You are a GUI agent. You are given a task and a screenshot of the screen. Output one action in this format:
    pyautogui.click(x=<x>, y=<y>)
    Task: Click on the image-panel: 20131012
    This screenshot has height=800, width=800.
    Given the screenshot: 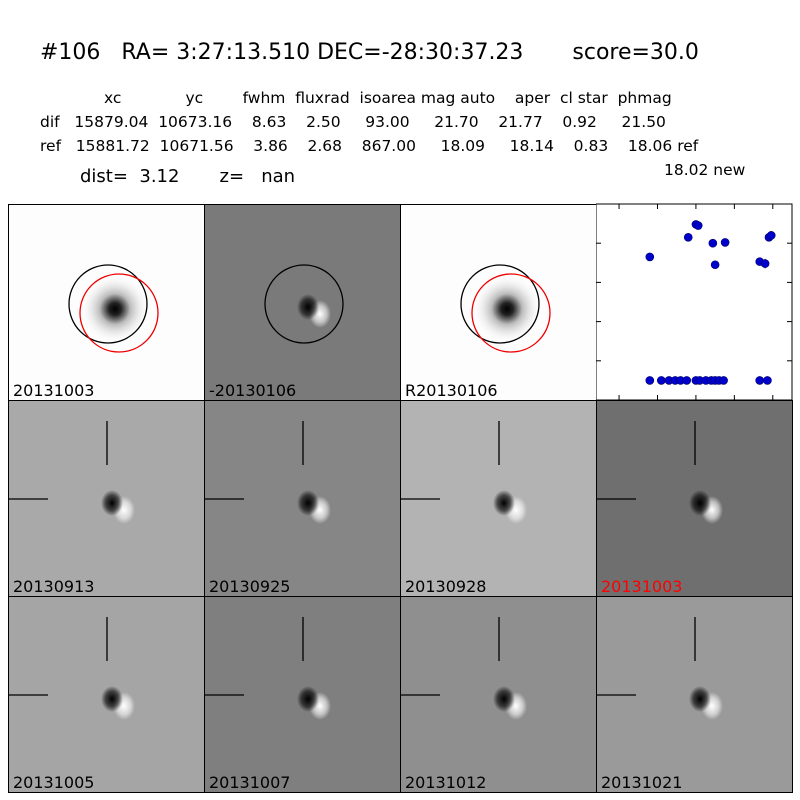 What is the action you would take?
    pyautogui.click(x=498, y=694)
    